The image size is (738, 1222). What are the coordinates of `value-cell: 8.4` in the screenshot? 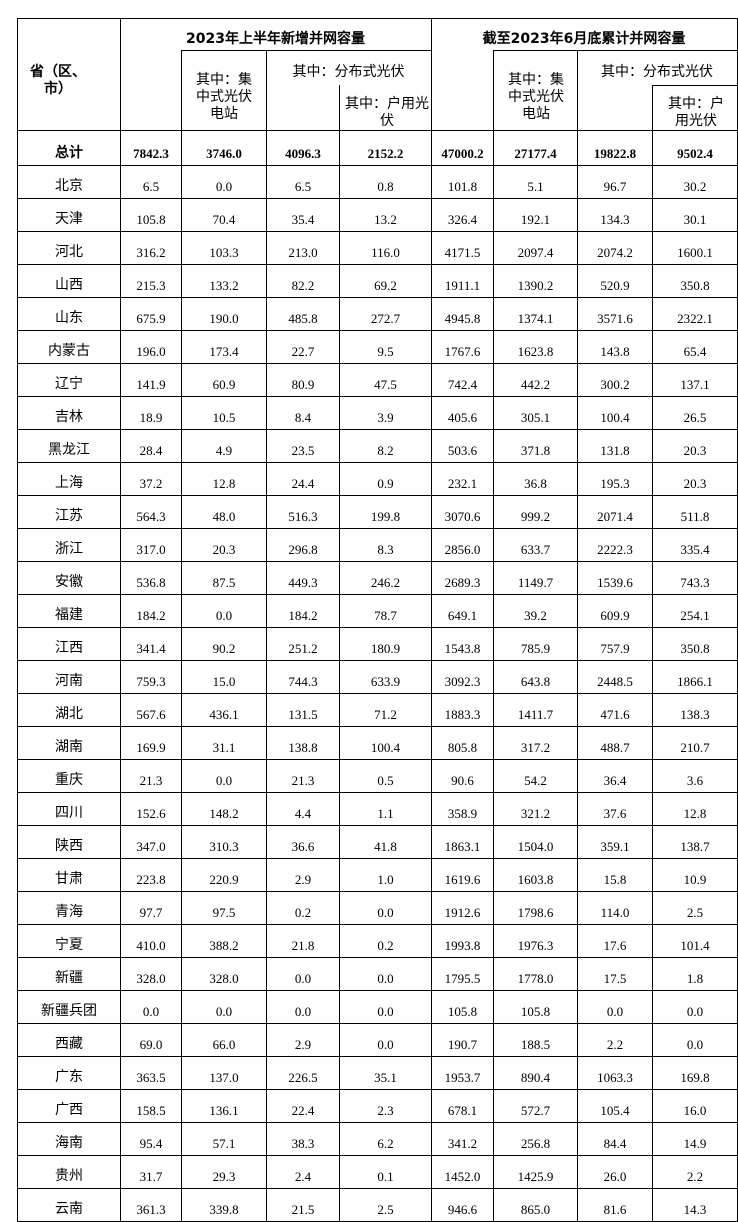 It's located at (303, 413).